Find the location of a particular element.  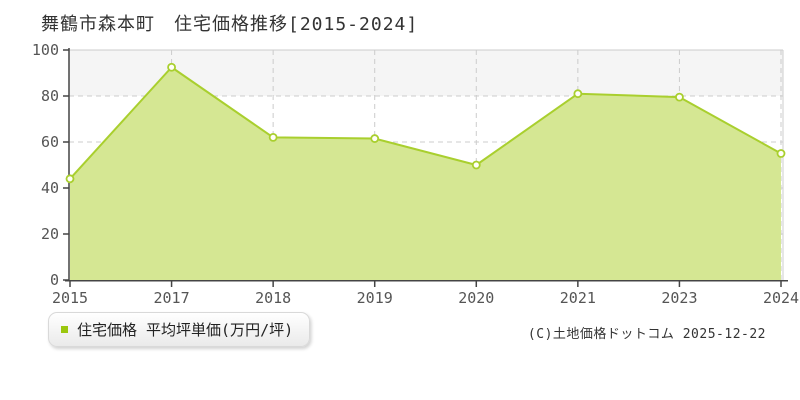

svg-text: 80 is located at coordinates (50, 96).